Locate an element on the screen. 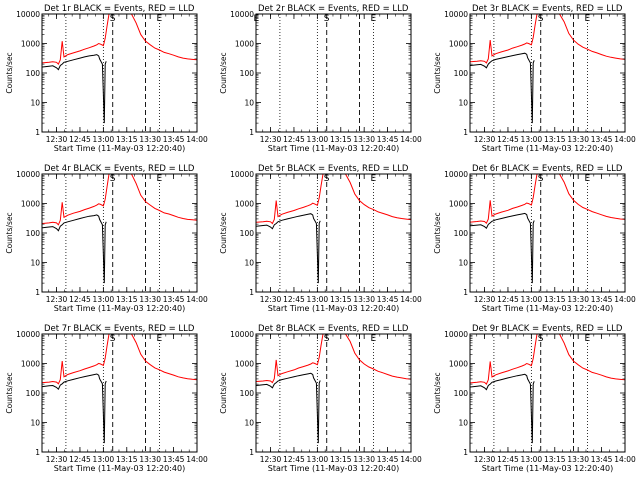  panel-title: Det 6r BLACK = Events, RED = LLD is located at coordinates (547, 169).